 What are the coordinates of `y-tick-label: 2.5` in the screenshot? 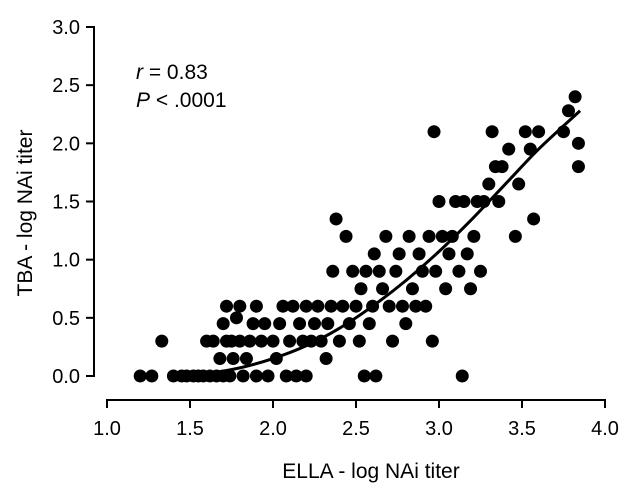 It's located at (66, 86).